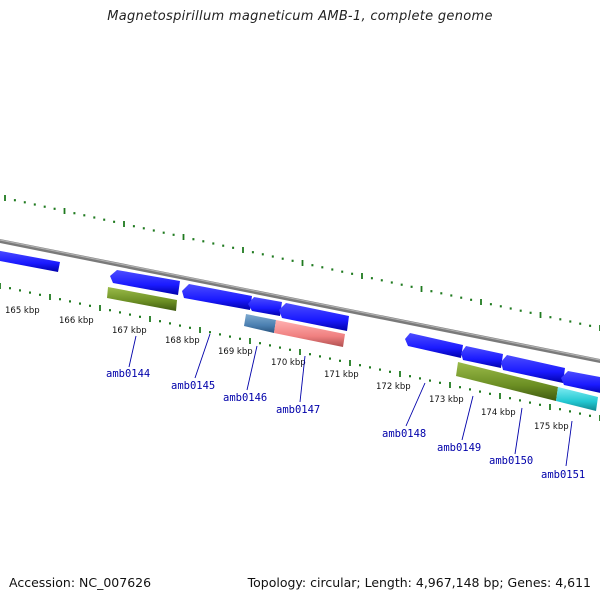 This screenshot has width=600, height=600. What do you see at coordinates (393, 387) in the screenshot?
I see `kbp-label: 172 kbp` at bounding box center [393, 387].